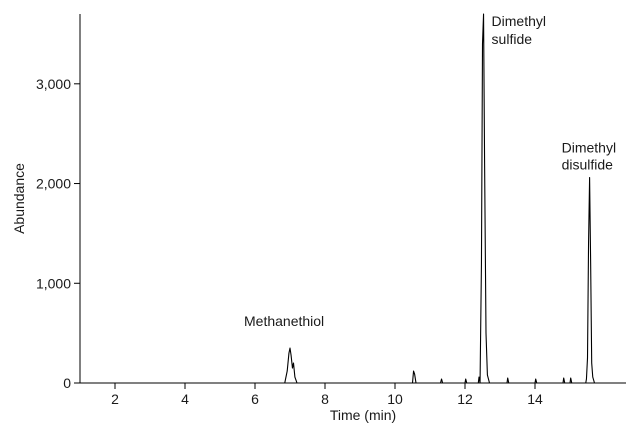 This screenshot has height=430, width=639. I want to click on x-tick-label: 4, so click(185, 399).